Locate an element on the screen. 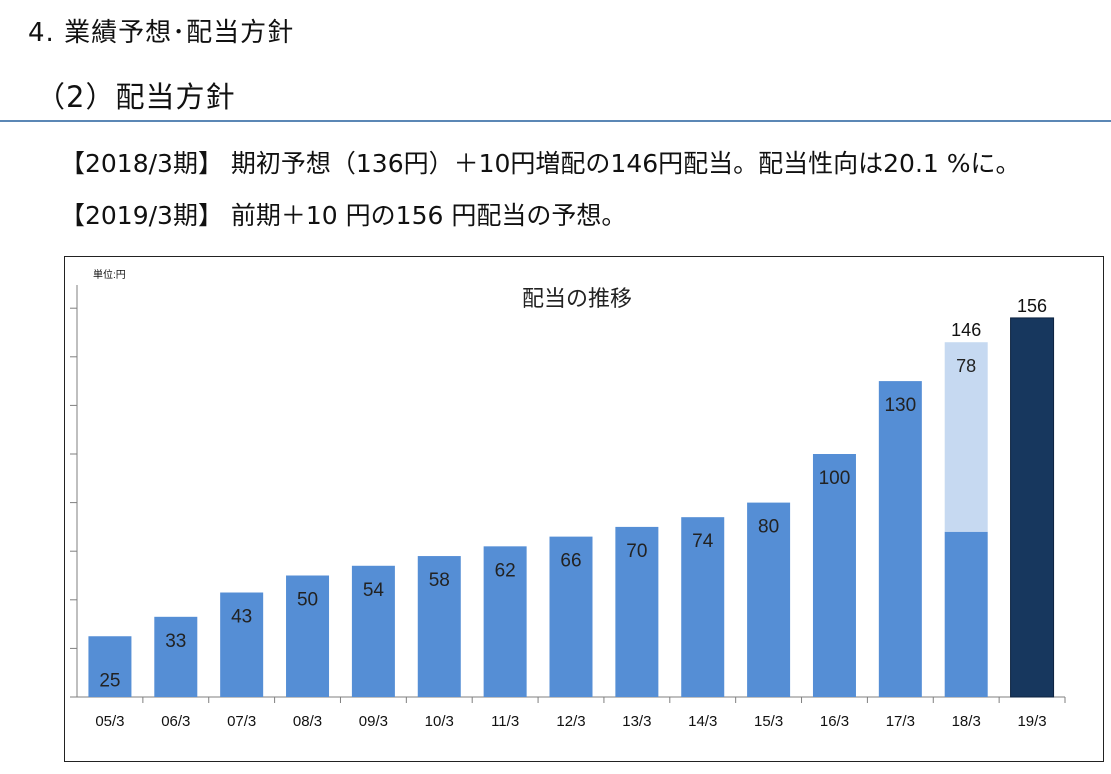 Image resolution: width=1111 pixels, height=774 pixels. policy-text-2018: 期初予想（136円）＋10円増配の146円配当。配当性向は20.1 %に。 is located at coordinates (625, 163).